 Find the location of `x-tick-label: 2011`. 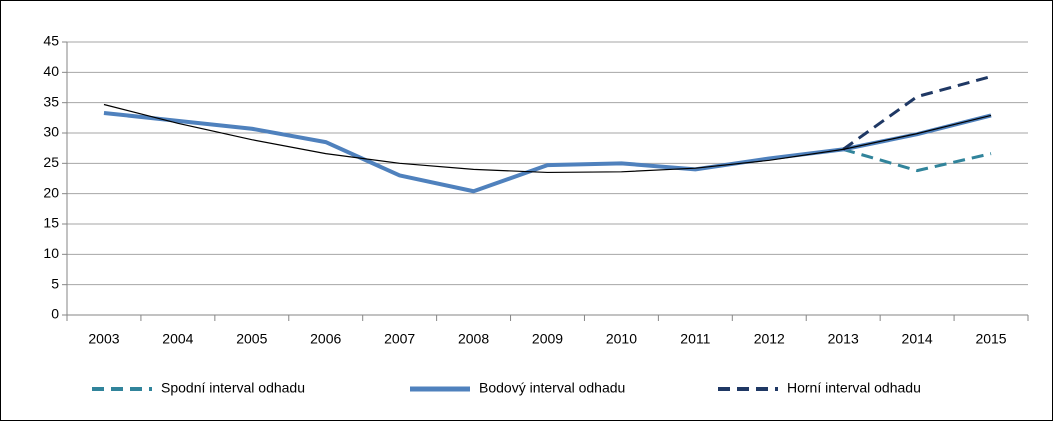

x-tick-label: 2011 is located at coordinates (695, 339).